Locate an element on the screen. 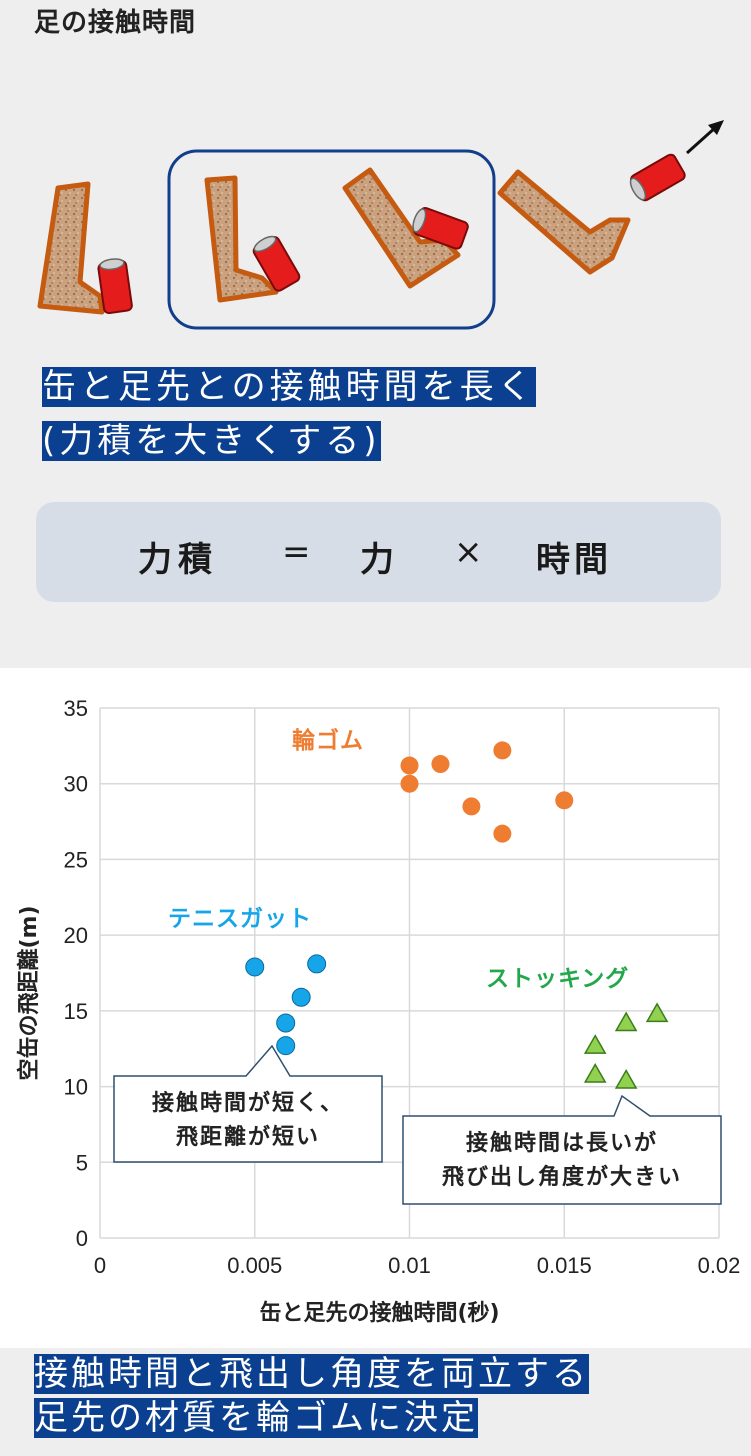 Image resolution: width=751 pixels, height=1456 pixels. caption: 缶と足先との接触時間を長く (力積を大きくする) is located at coordinates (289, 414).